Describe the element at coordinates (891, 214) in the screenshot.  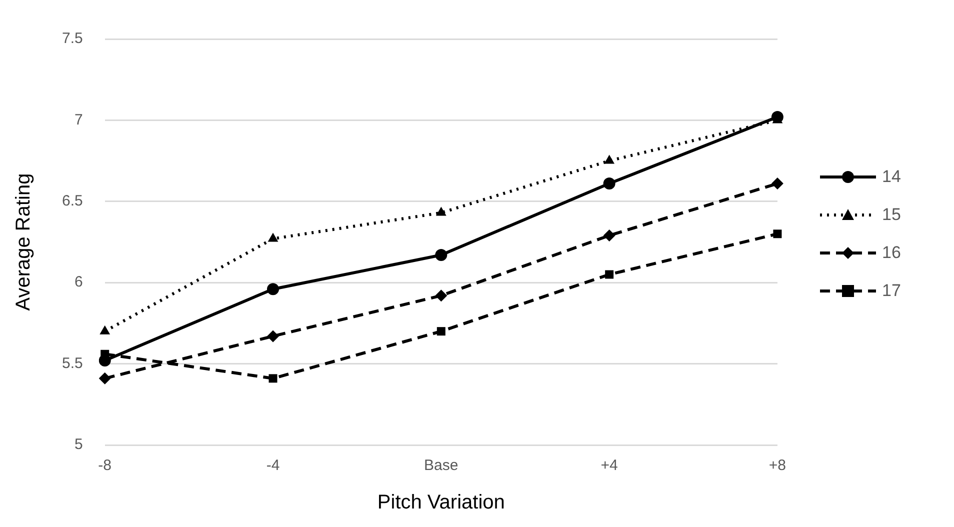
I see `legend-label: 15` at that location.